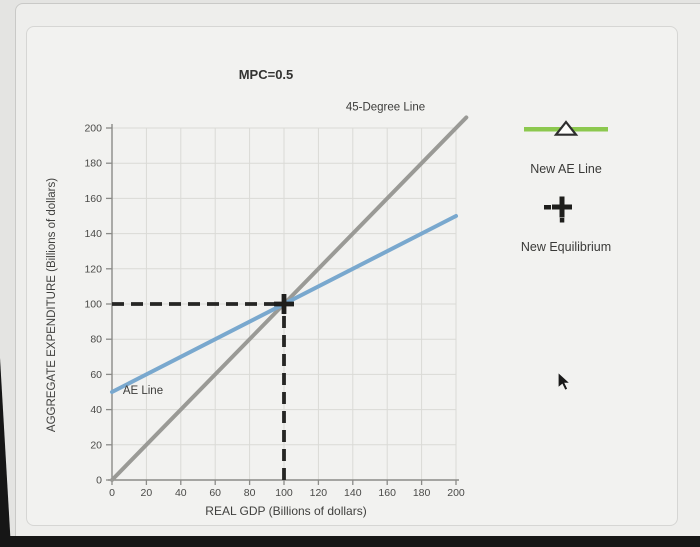 This screenshot has height=547, width=700. What do you see at coordinates (547, 207) in the screenshot?
I see `dash-left-icon` at bounding box center [547, 207].